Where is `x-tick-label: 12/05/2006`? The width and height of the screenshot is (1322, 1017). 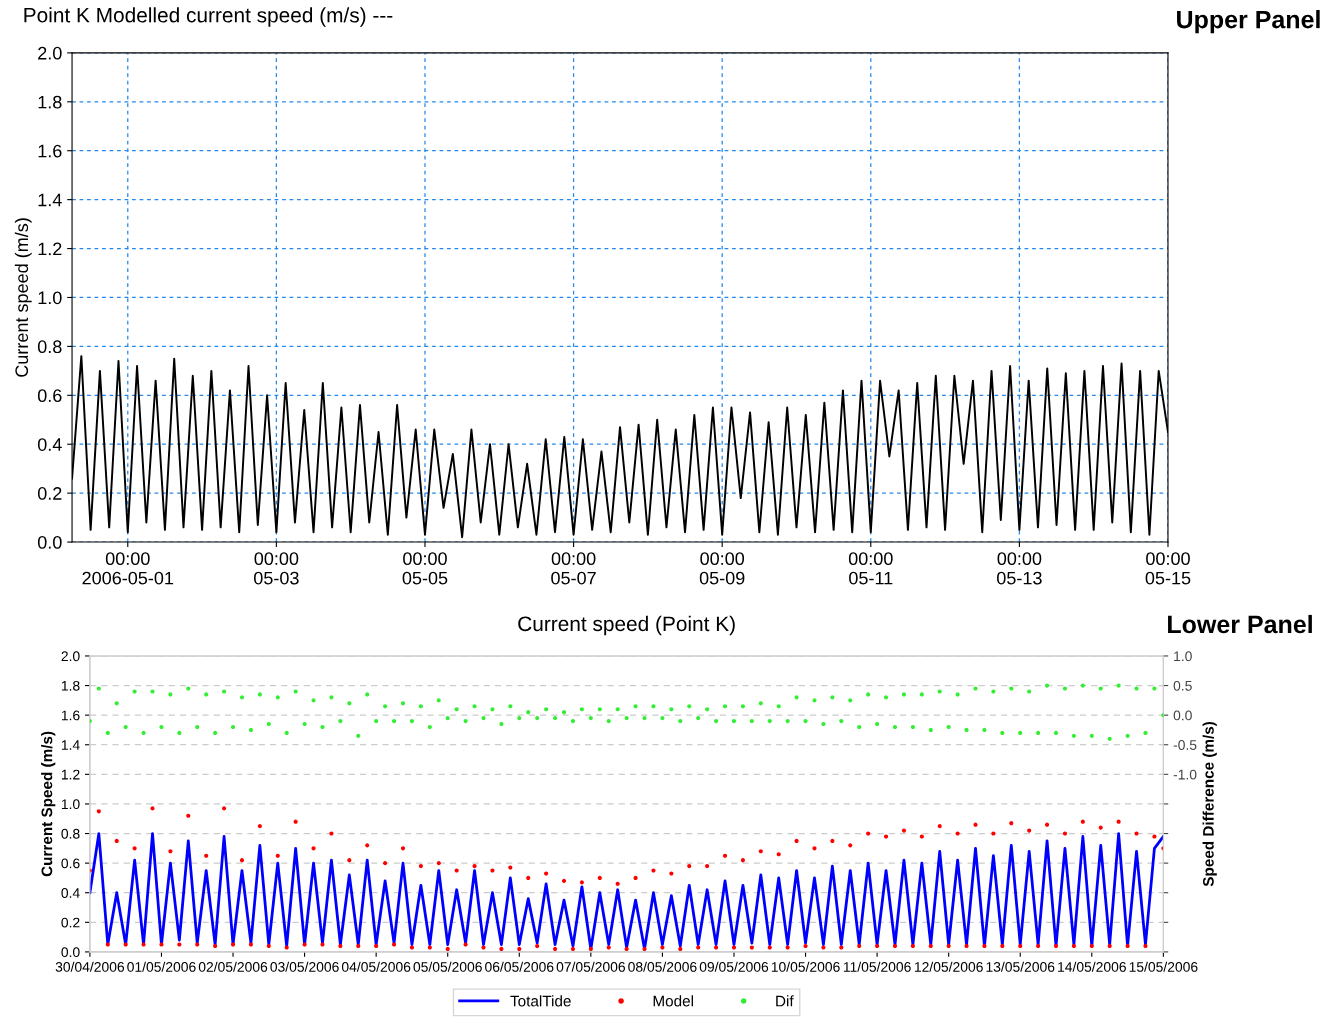 x-tick-label: 12/05/2006 is located at coordinates (948, 966).